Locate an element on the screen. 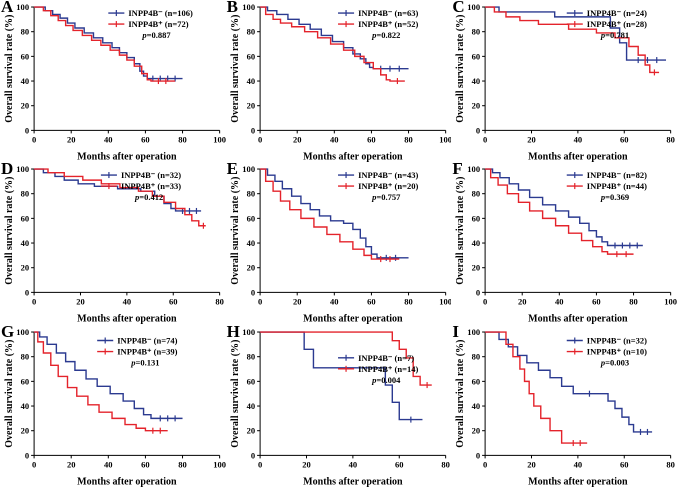 The width and height of the screenshot is (677, 487). svg-text: p=0.781 is located at coordinates (614, 35).